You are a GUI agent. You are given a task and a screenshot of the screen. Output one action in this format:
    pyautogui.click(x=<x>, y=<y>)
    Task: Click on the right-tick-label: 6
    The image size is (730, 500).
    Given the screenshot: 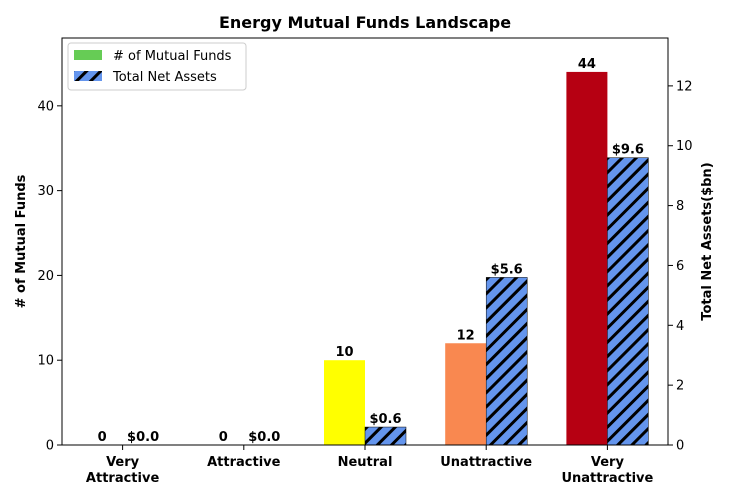 What is the action you would take?
    pyautogui.click(x=680, y=266)
    